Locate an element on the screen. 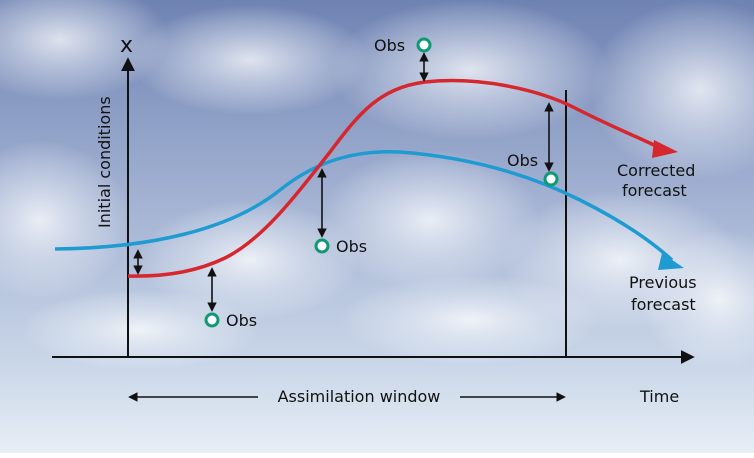  corrected-forecast-label-line2: forecast is located at coordinates (654, 190).